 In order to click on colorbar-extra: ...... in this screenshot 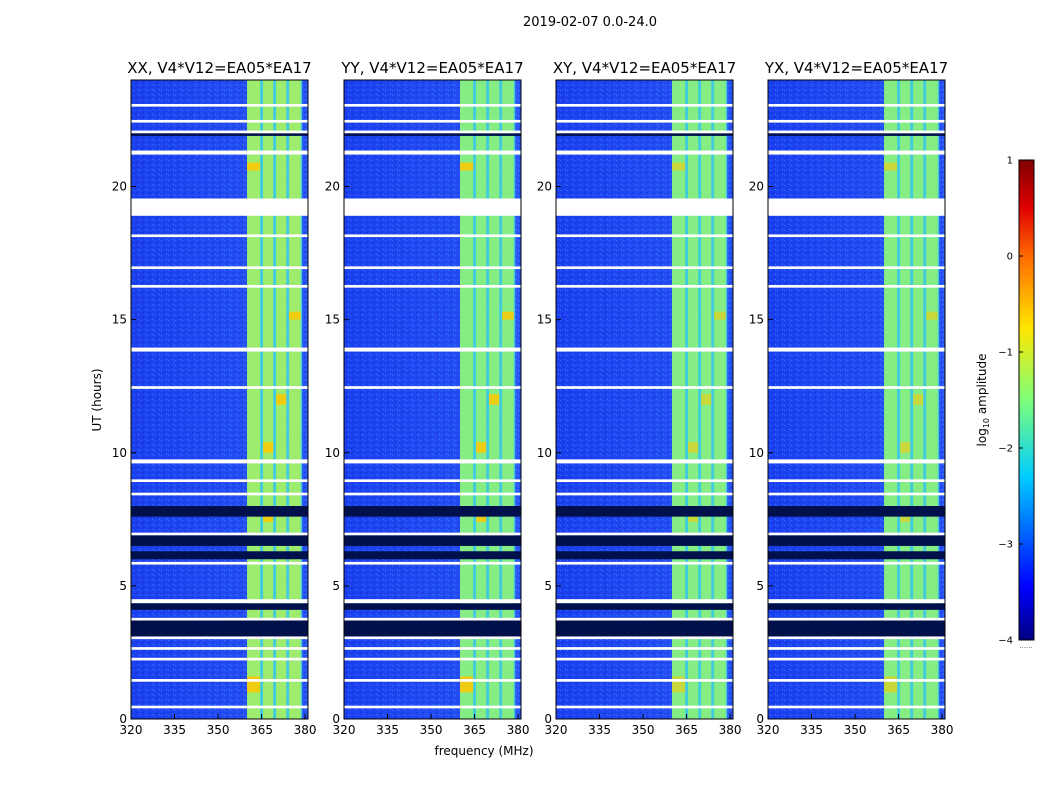, I will do `click(1025, 646)`.